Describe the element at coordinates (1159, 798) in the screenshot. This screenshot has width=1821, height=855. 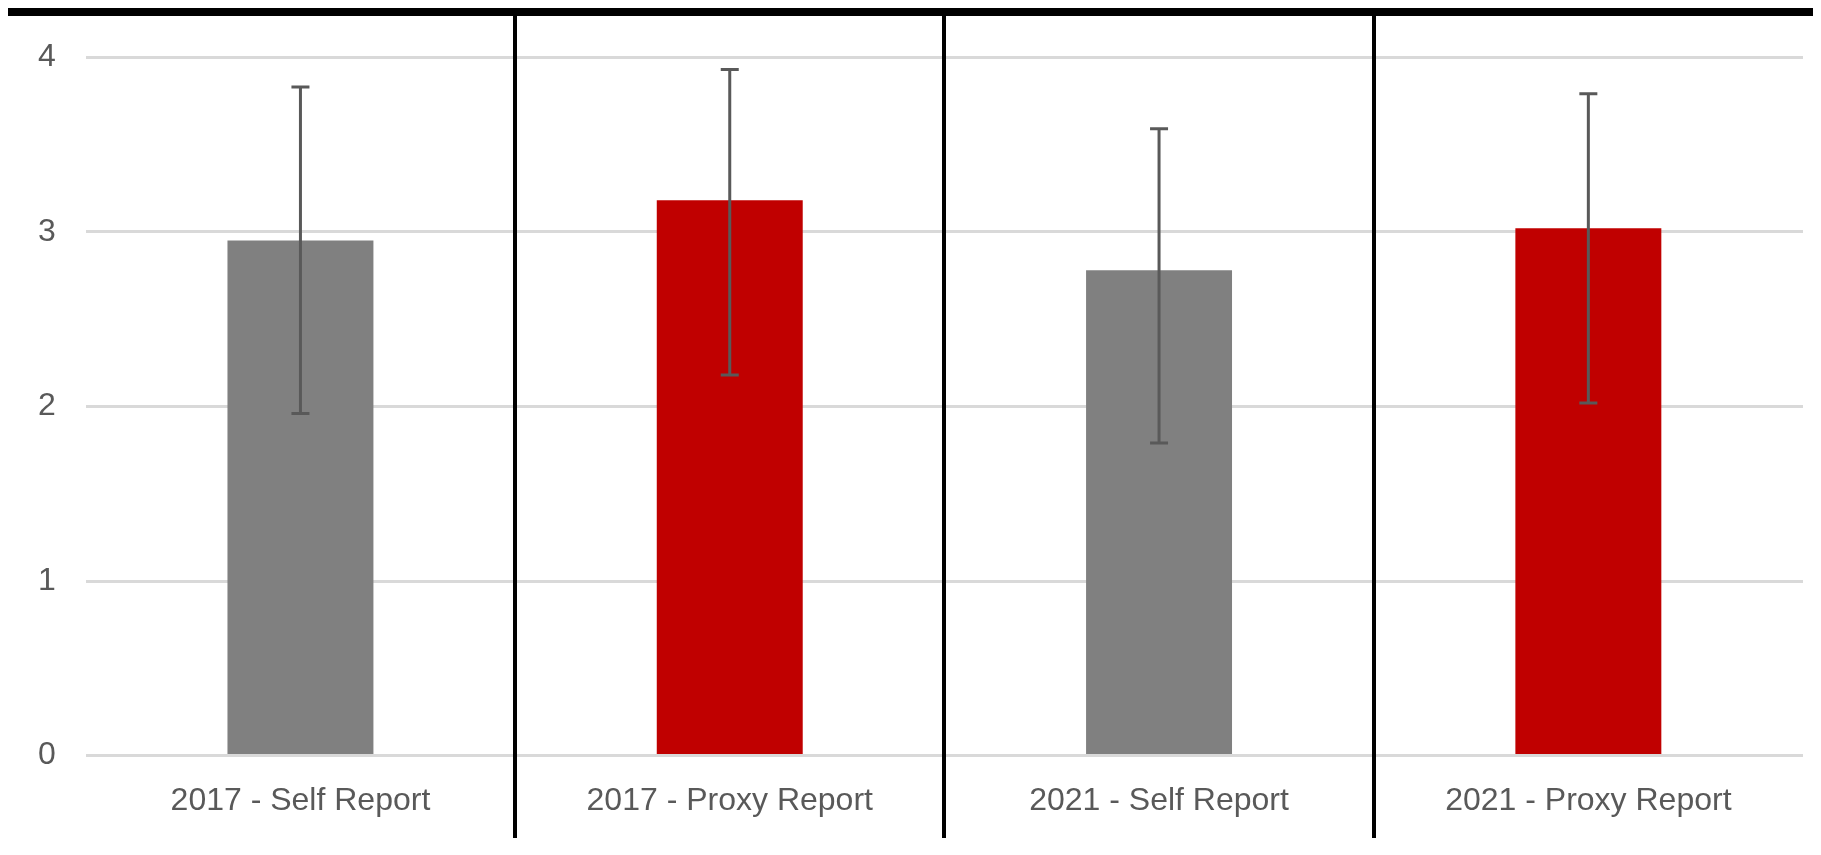
I see `x-tick-label: 2021 - Self Report` at that location.